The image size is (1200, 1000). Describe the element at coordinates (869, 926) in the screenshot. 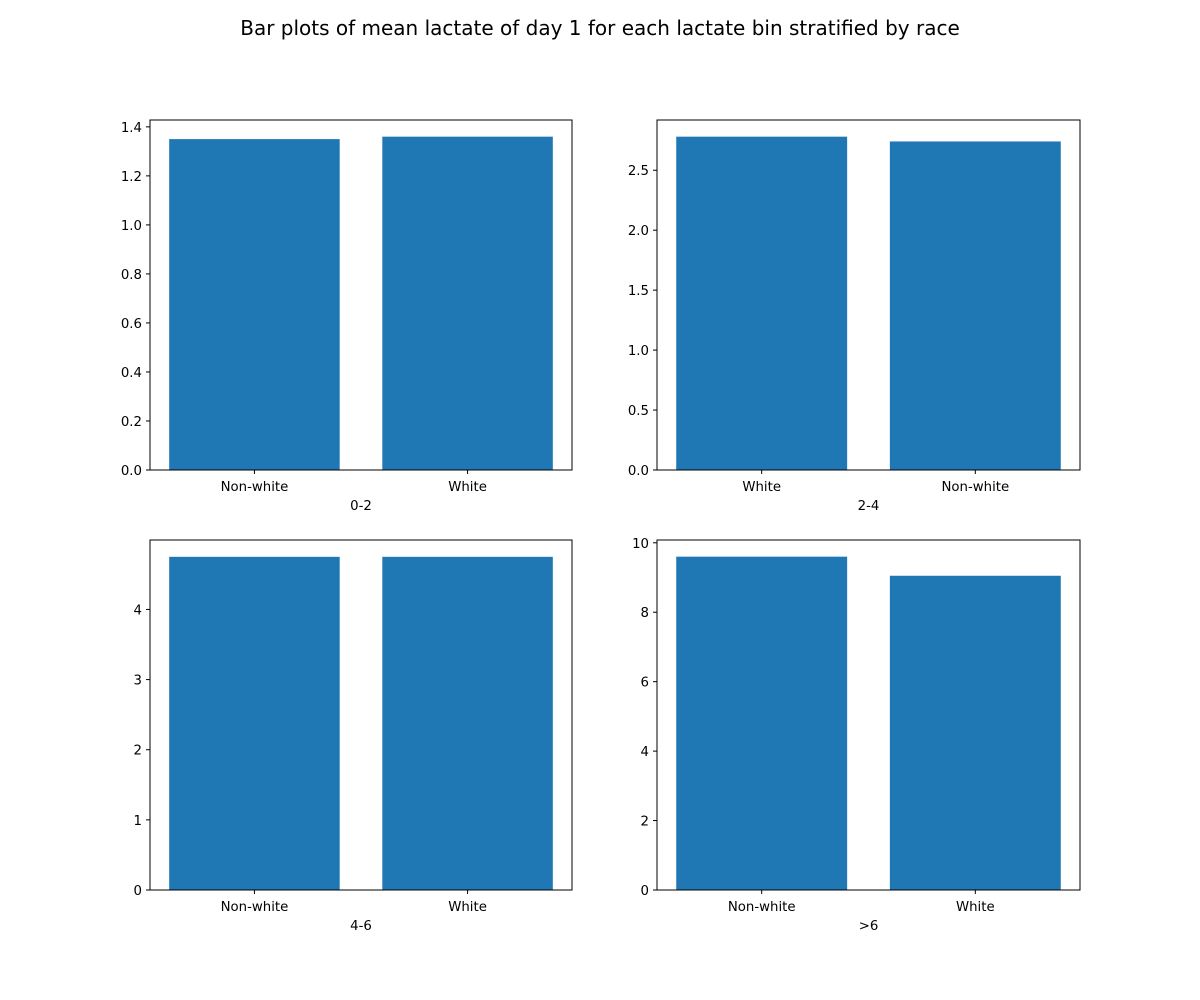

I see `x-axis-label: >6` at that location.